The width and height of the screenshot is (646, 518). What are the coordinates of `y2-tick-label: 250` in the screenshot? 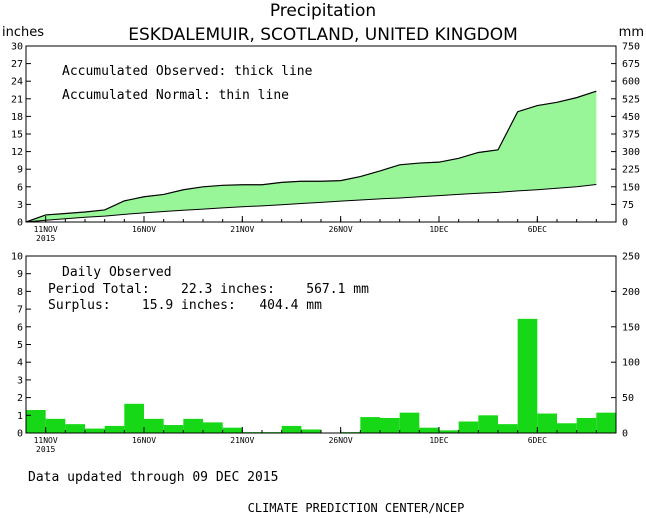 It's located at (631, 257).